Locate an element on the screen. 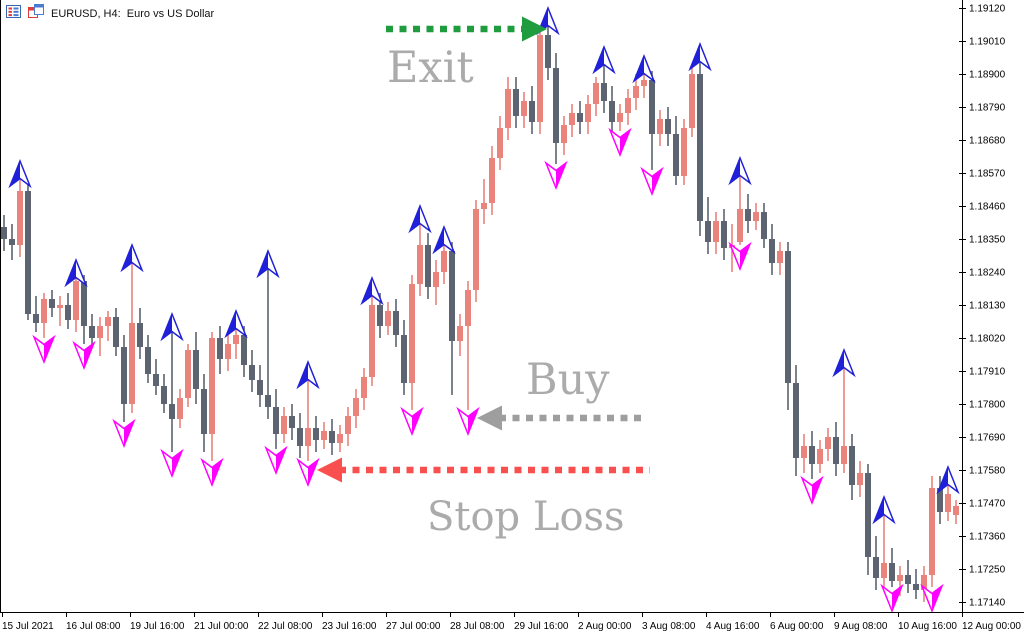 This screenshot has height=640, width=1024. svg-text: 27 Jul 00:00 is located at coordinates (413, 626).